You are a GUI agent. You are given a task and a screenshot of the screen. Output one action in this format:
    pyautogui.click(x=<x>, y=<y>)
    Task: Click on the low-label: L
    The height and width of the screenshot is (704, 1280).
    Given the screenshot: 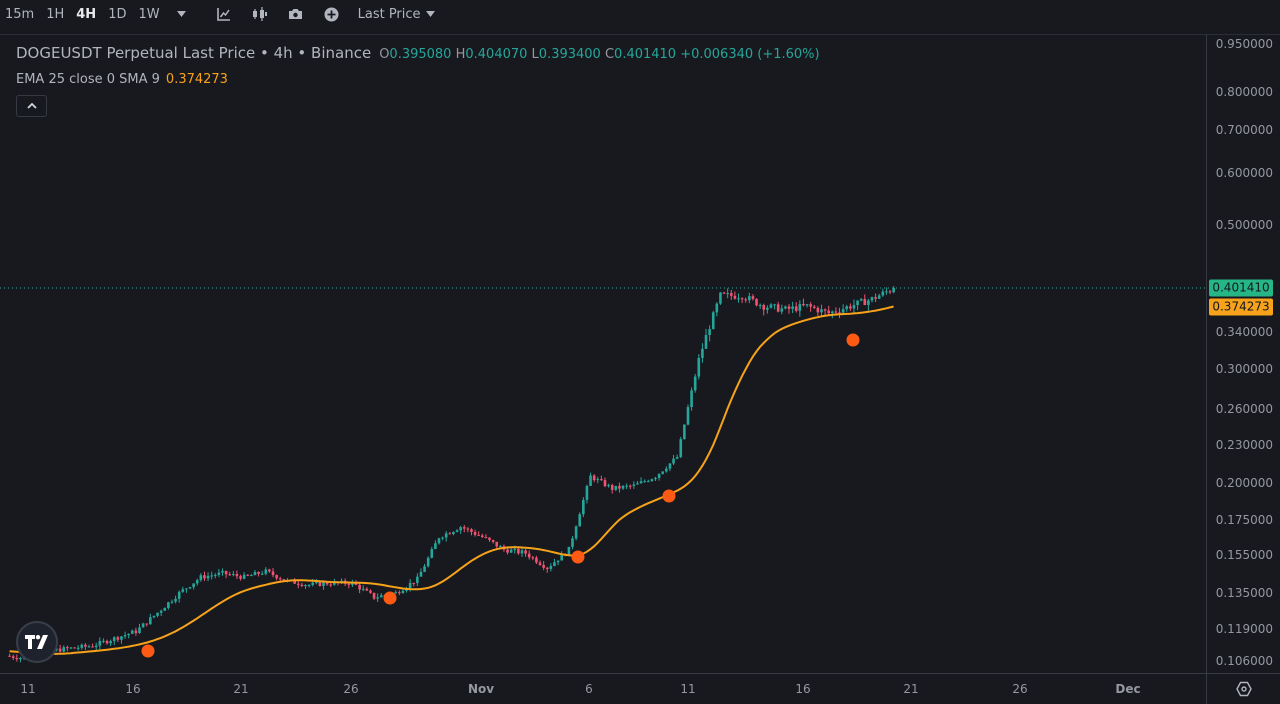 What is the action you would take?
    pyautogui.click(x=535, y=54)
    